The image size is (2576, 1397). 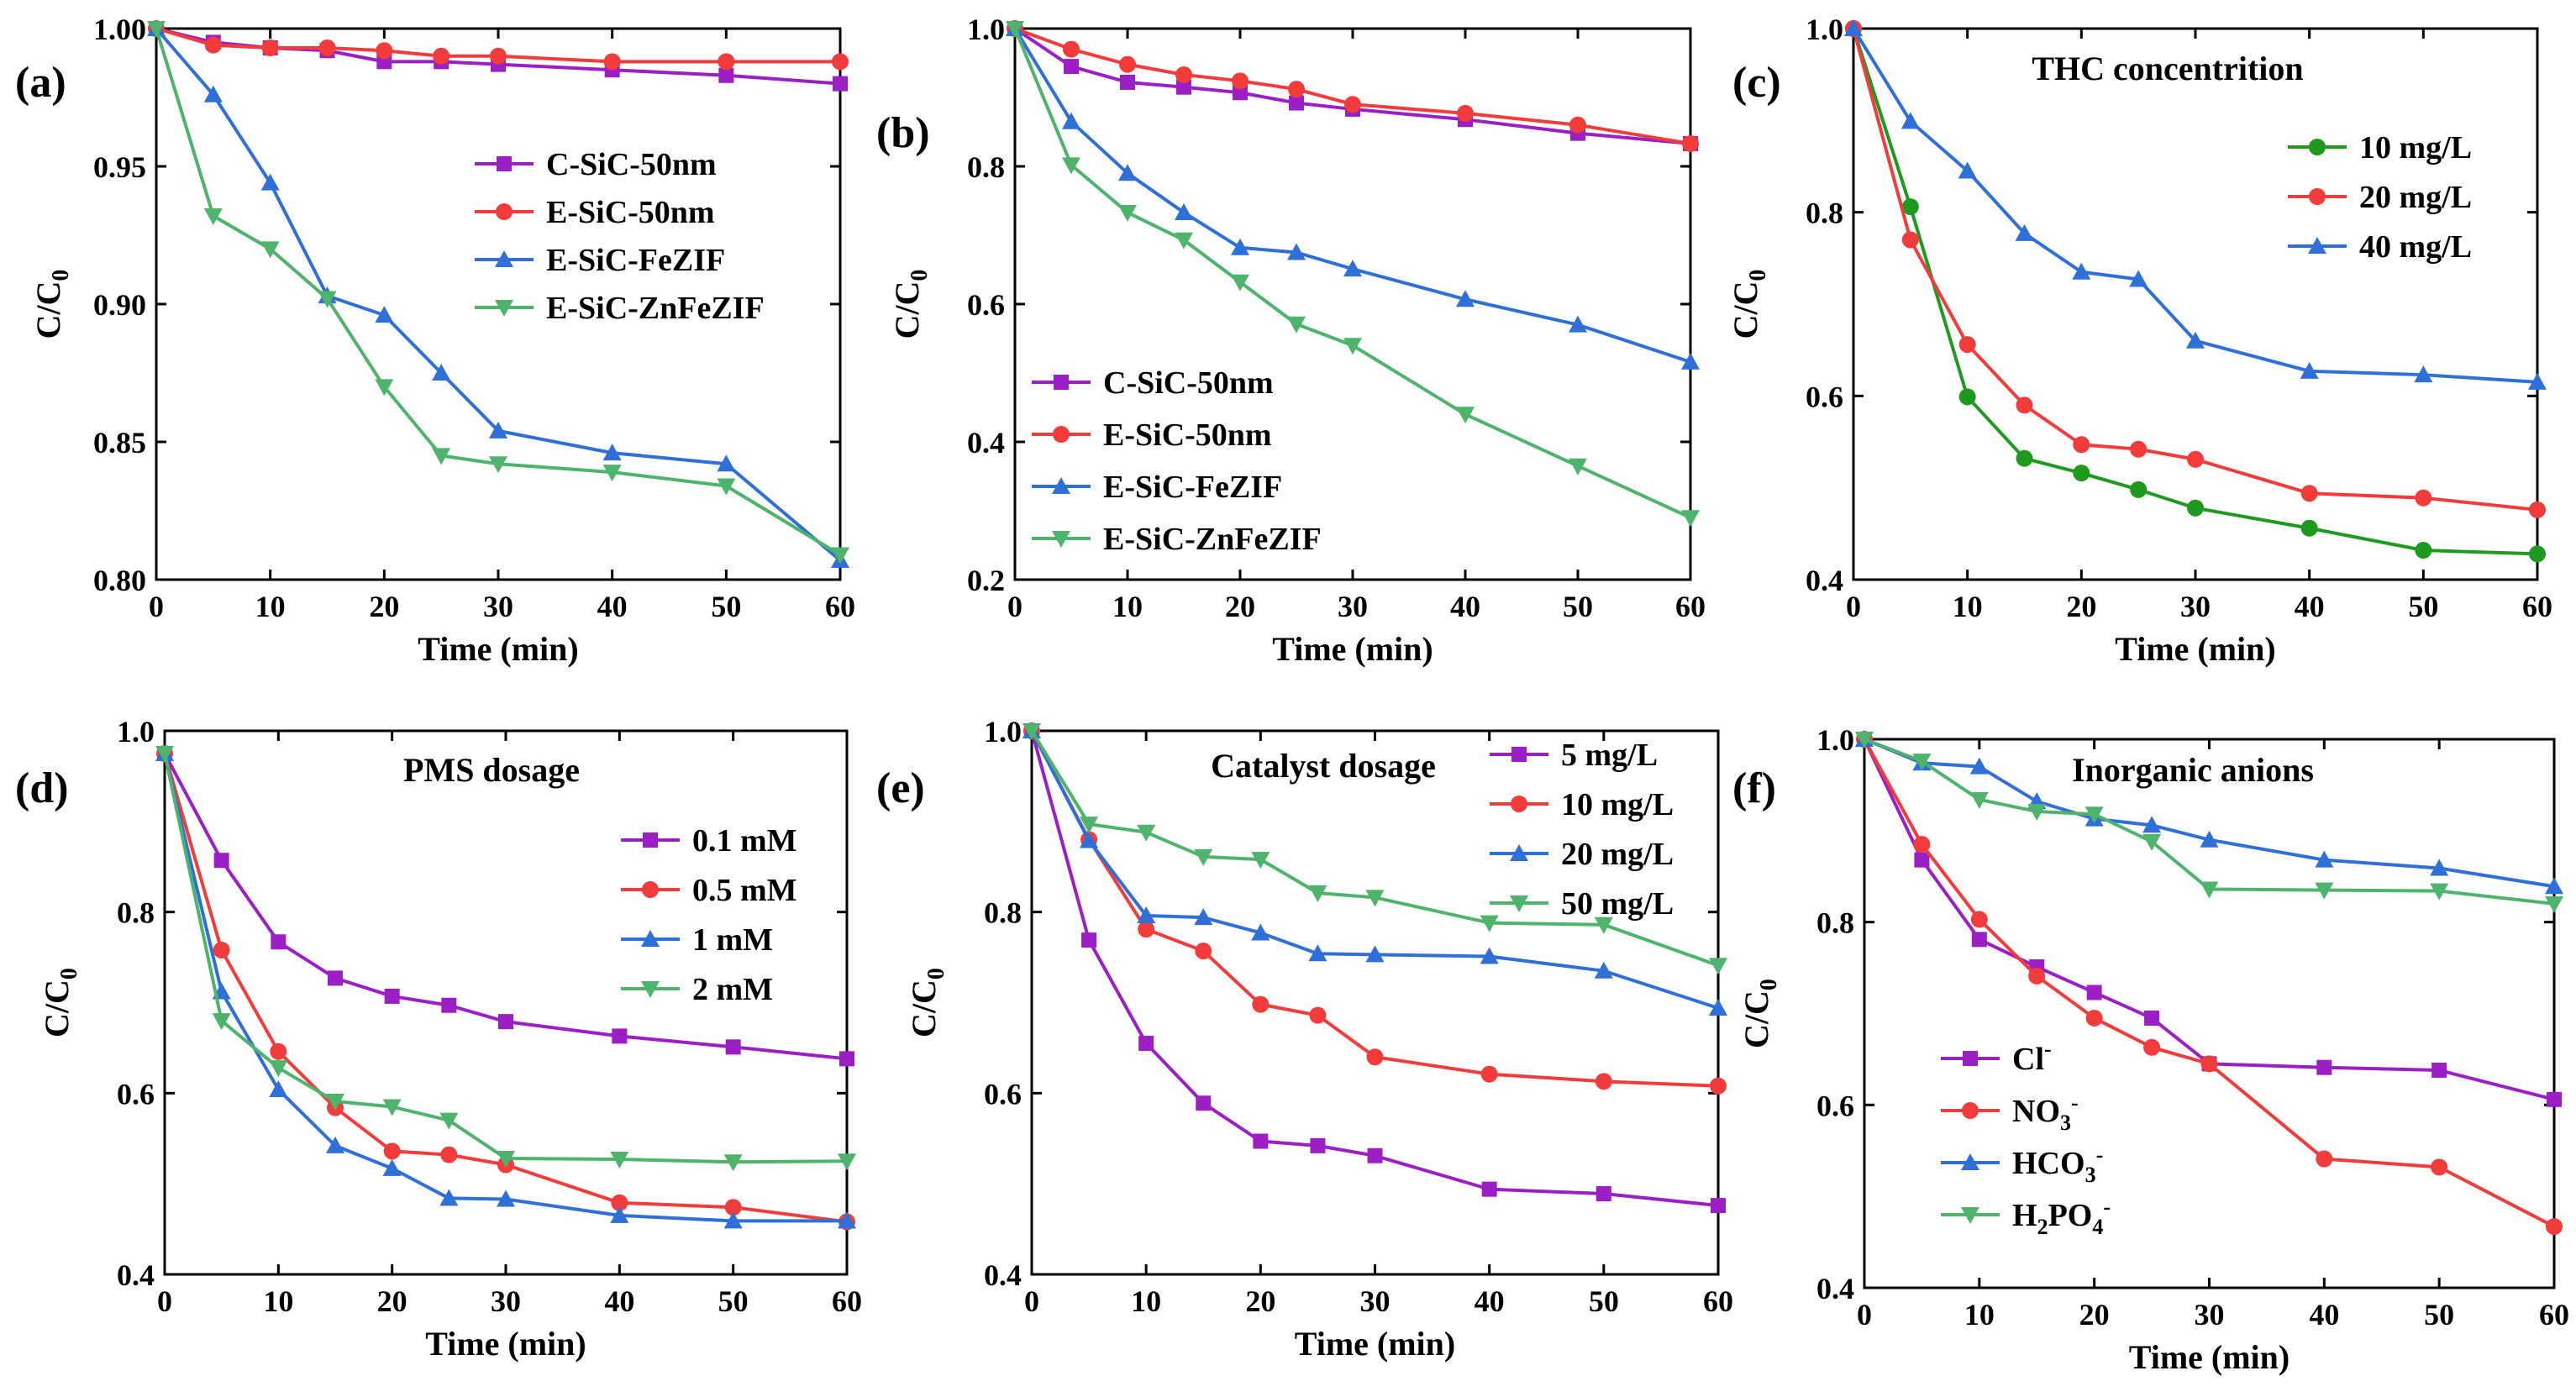 What do you see at coordinates (986, 29) in the screenshot?
I see `y-tick-label: 1.0` at bounding box center [986, 29].